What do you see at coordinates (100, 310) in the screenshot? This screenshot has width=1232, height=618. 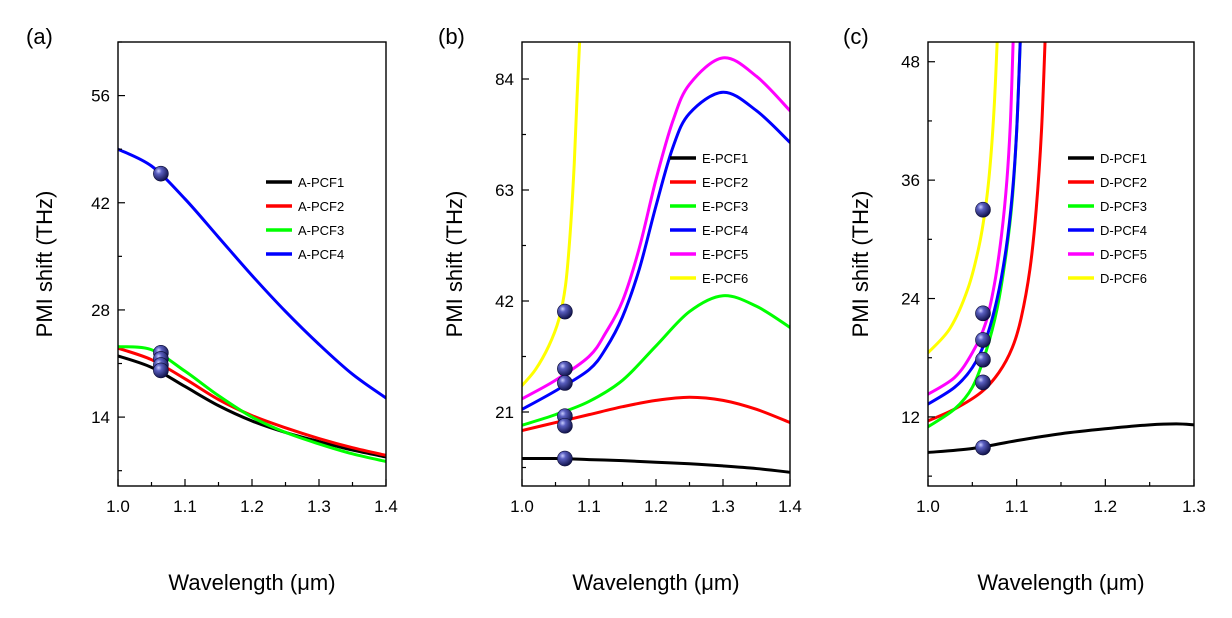 I see `y-tick-label: 28` at bounding box center [100, 310].